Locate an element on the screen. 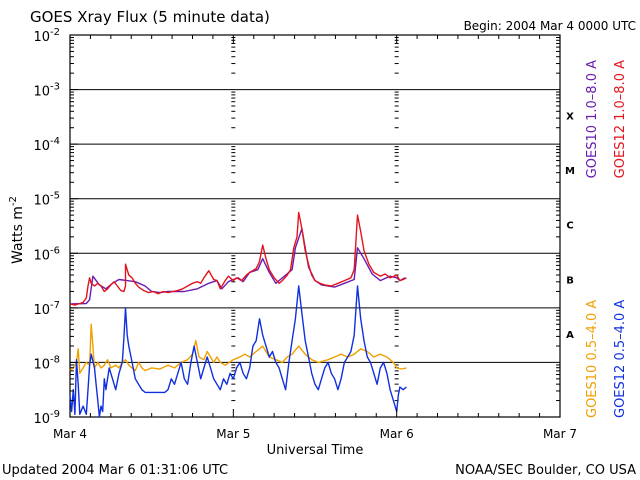  y-tick-label-exponent: -2 is located at coordinates (55, 32).